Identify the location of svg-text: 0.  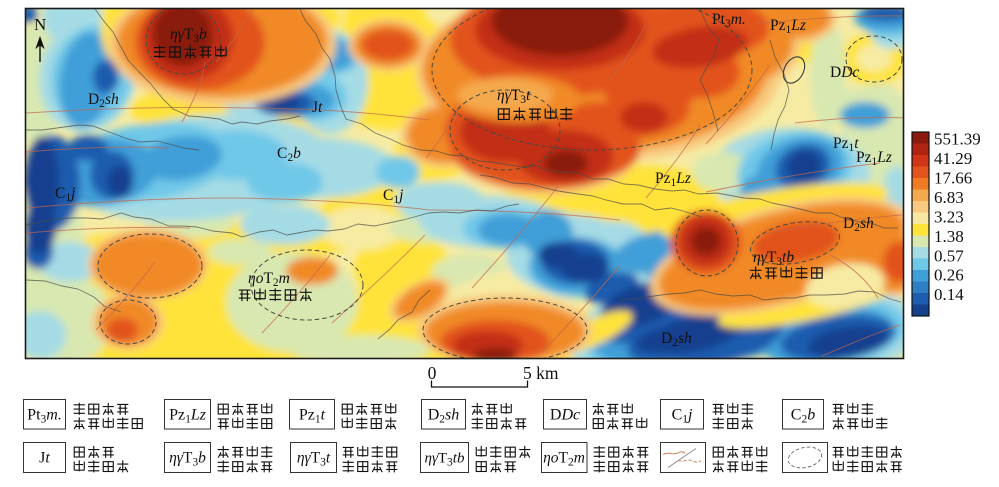
(432, 373).